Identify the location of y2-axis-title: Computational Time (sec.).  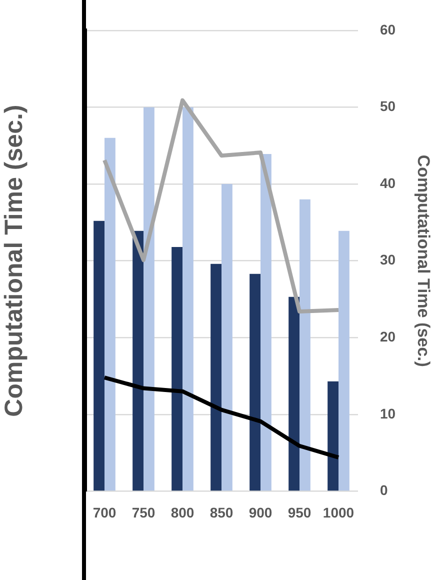
(423, 260).